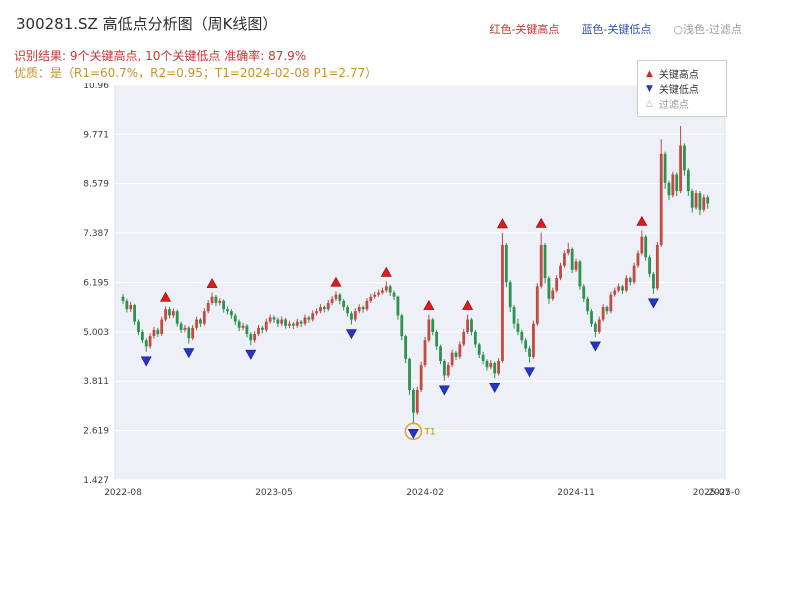 The width and height of the screenshot is (800, 600). I want to click on header-legend: 红色-关键高点 蓝色-关键低点 ○浅色-过滤点, so click(615, 29).